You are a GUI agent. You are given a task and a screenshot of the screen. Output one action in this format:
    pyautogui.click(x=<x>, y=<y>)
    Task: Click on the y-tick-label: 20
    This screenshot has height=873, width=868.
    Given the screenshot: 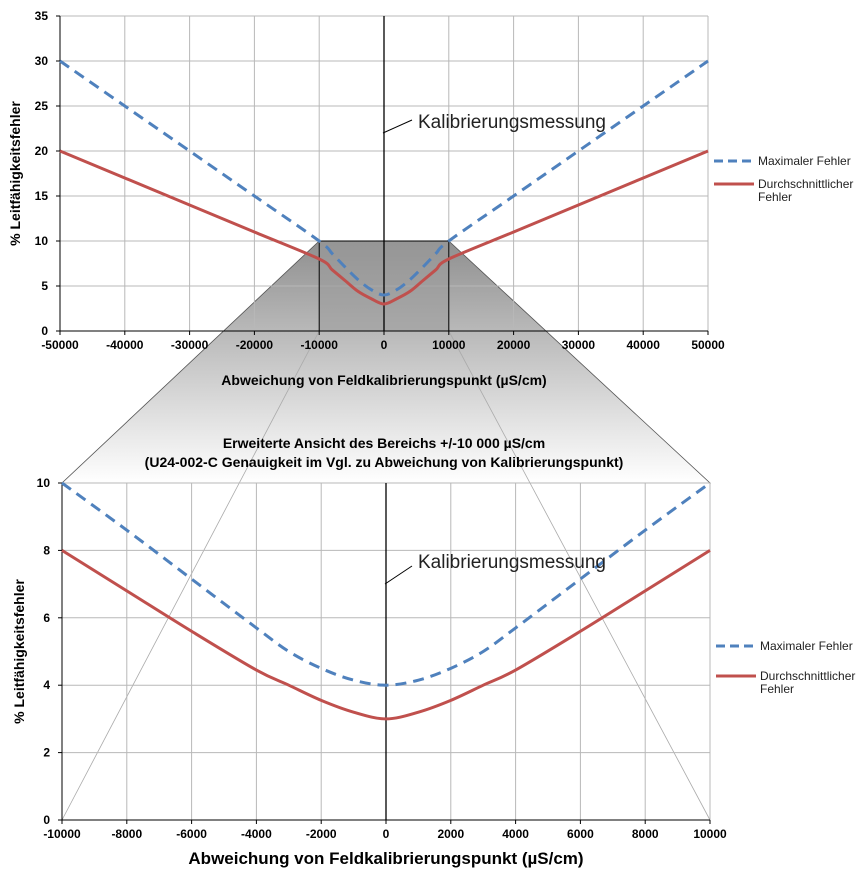 What is the action you would take?
    pyautogui.click(x=42, y=151)
    